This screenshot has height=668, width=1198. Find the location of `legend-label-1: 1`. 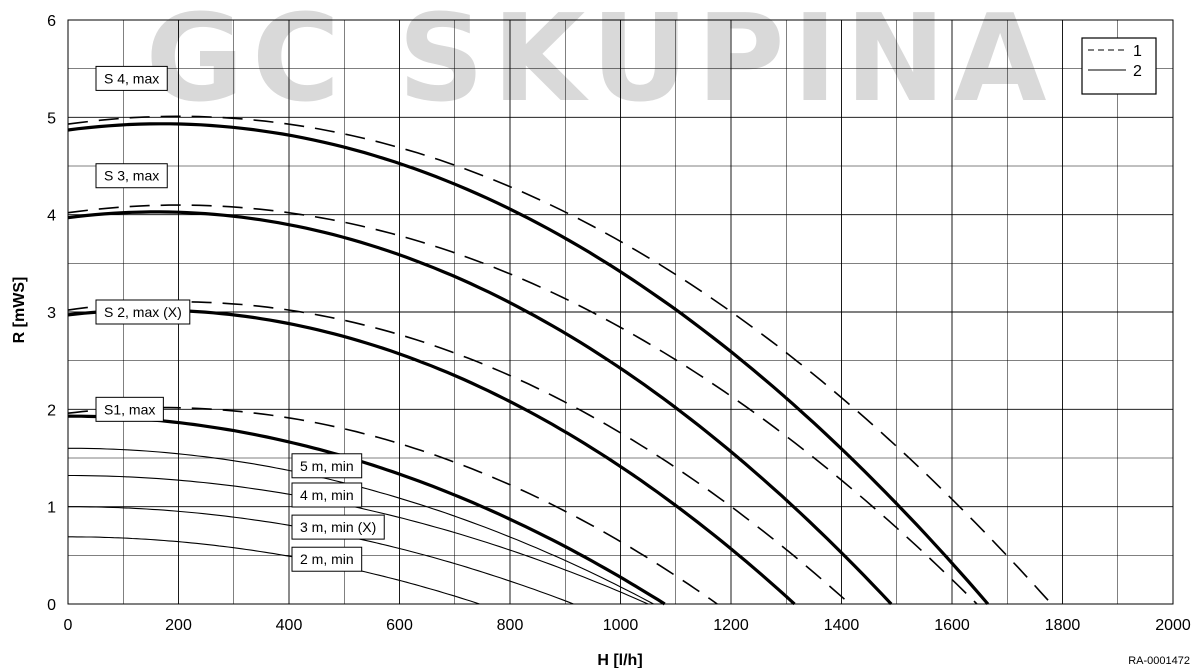

legend-label-1: 1 is located at coordinates (1137, 51).